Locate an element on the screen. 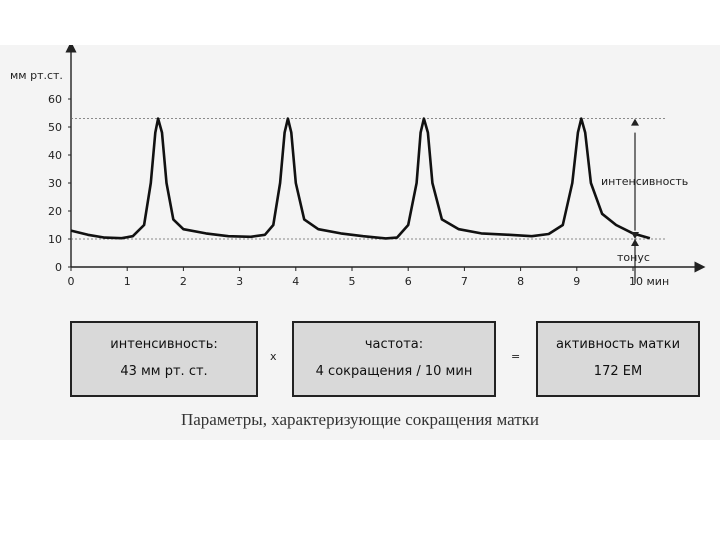 The image size is (720, 540). x-tick-label: 1 is located at coordinates (127, 281).